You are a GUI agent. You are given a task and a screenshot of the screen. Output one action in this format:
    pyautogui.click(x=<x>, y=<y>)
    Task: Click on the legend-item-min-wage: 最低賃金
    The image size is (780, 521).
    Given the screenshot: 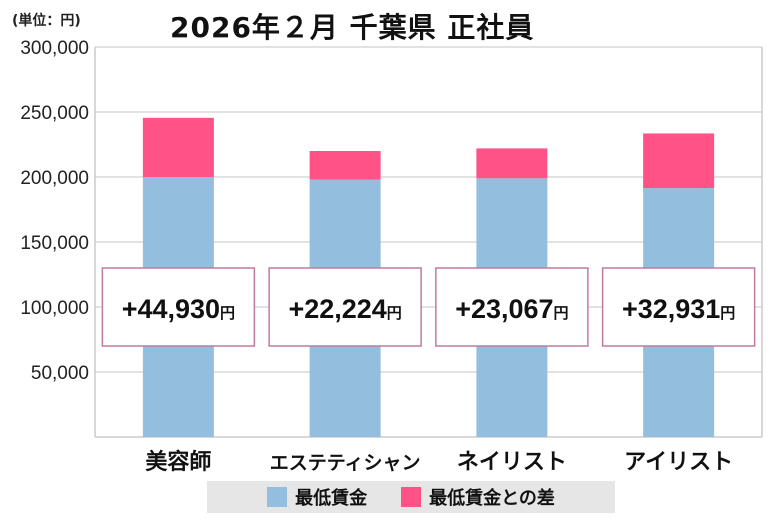 What is the action you would take?
    pyautogui.click(x=317, y=497)
    